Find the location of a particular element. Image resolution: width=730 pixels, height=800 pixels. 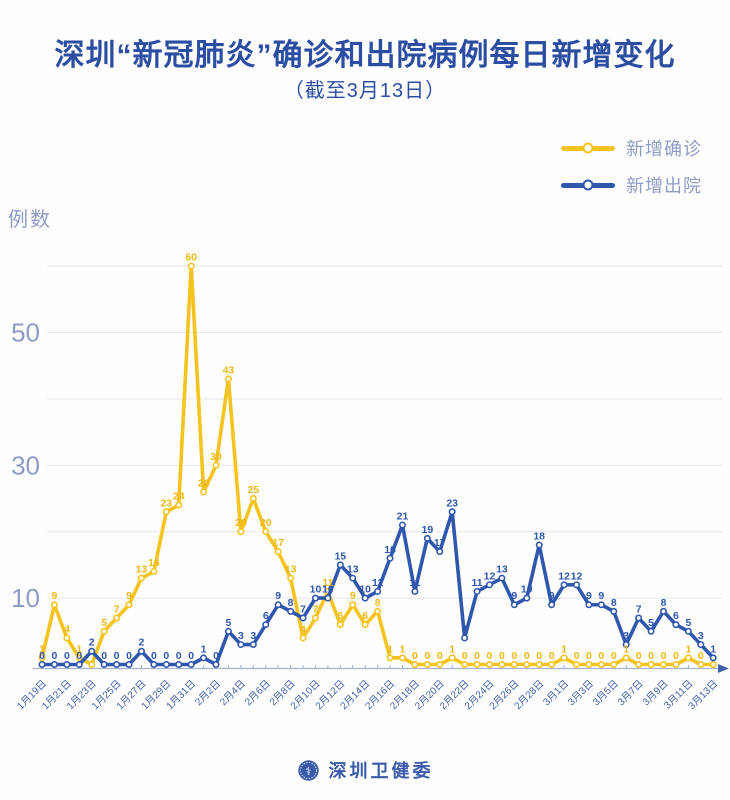

data-label: 6 is located at coordinates (266, 616).